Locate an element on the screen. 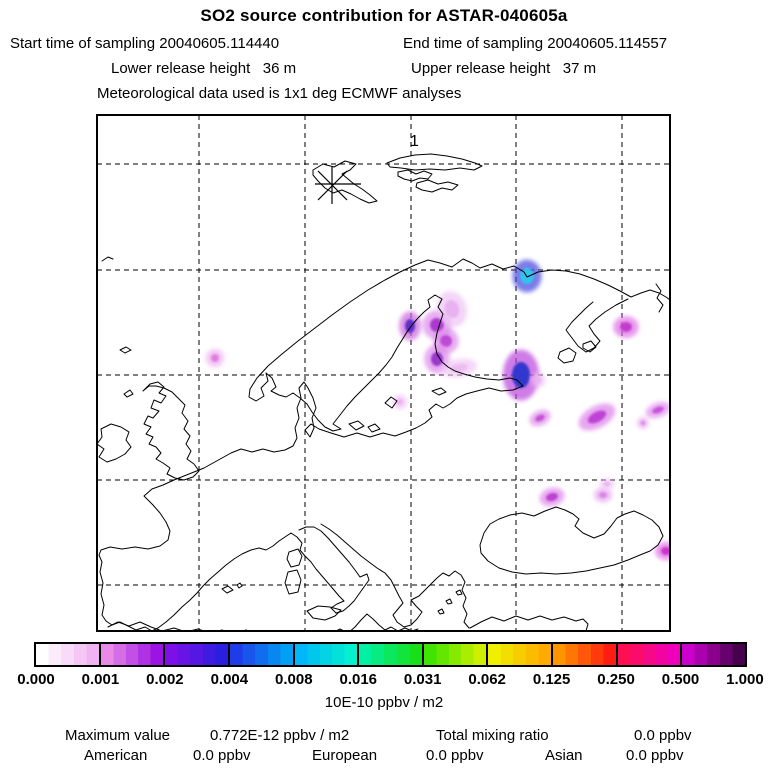  colorbar-tick-label: 0.125 is located at coordinates (551, 679).